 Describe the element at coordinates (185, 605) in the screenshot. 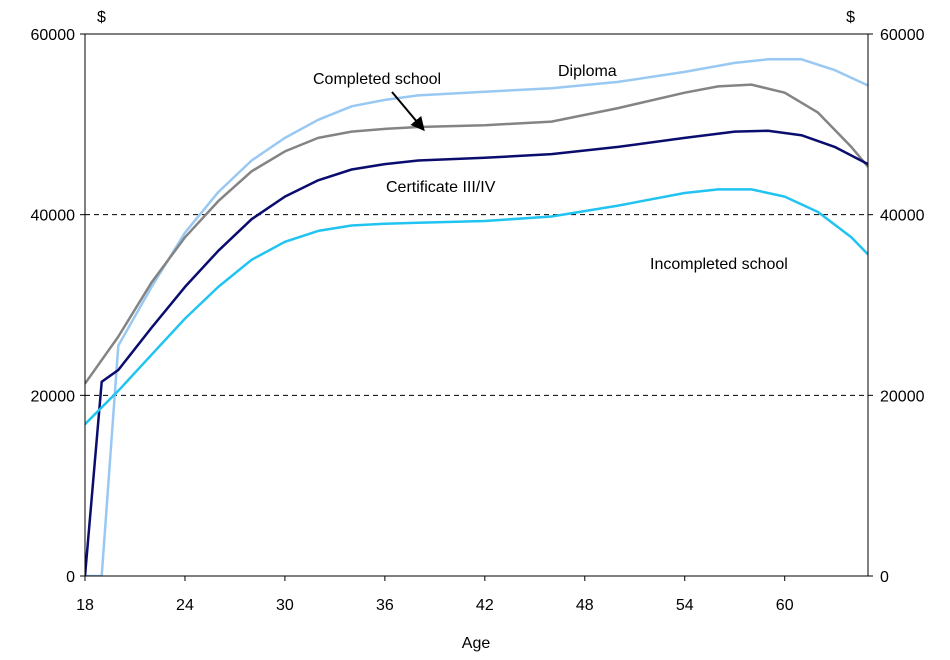

I see `x-tick-label: 24` at that location.